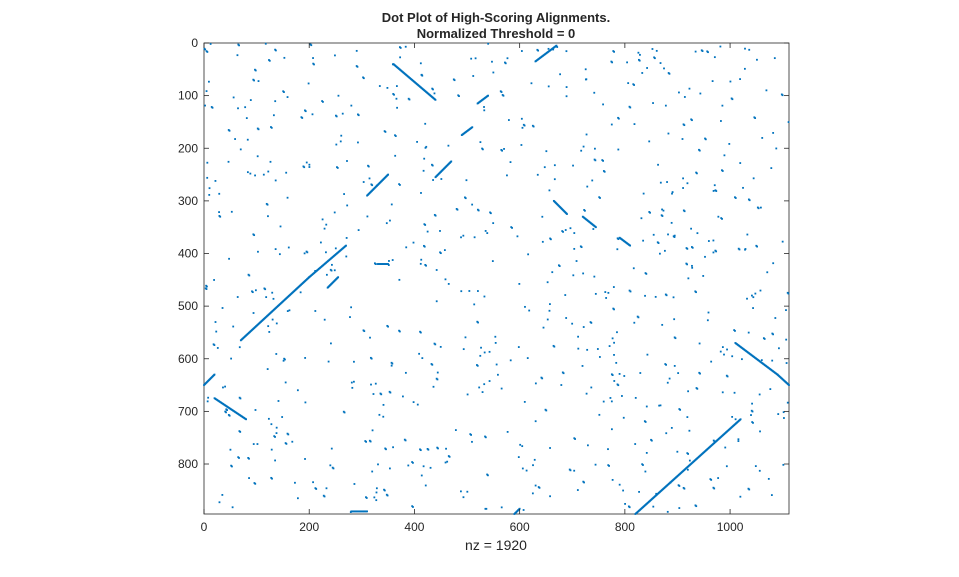 This screenshot has width=959, height=577. I want to click on y-tick-label: 600, so click(188, 359).